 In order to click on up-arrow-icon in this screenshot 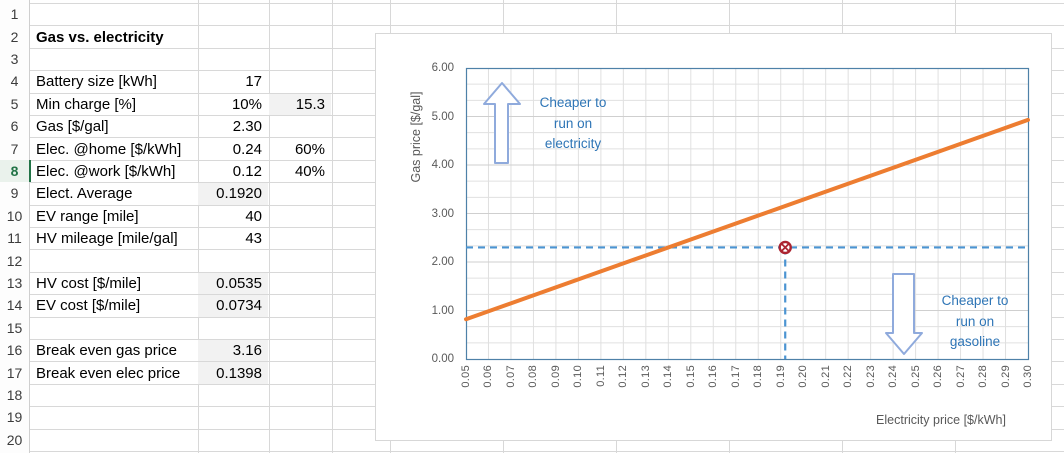, I will do `click(502, 123)`.